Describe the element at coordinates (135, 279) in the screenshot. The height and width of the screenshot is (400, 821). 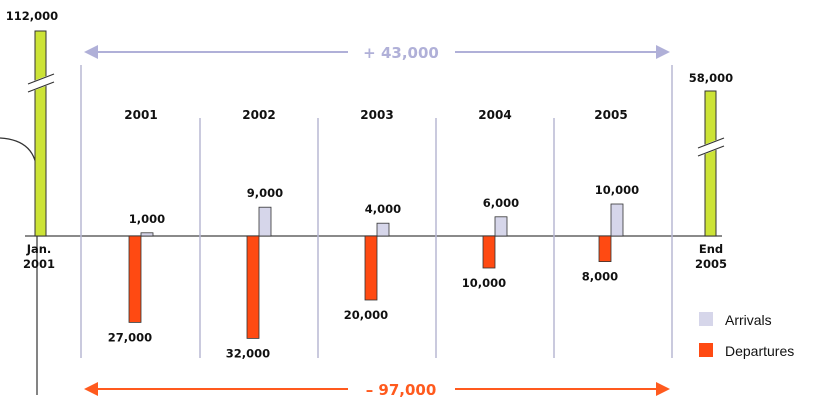
I see `departures-bar-2001` at that location.